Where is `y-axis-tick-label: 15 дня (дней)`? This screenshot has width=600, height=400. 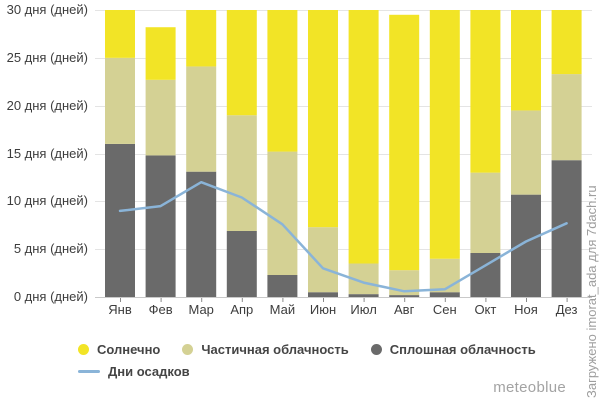 y-axis-tick-label: 15 дня (дней) is located at coordinates (47, 153).